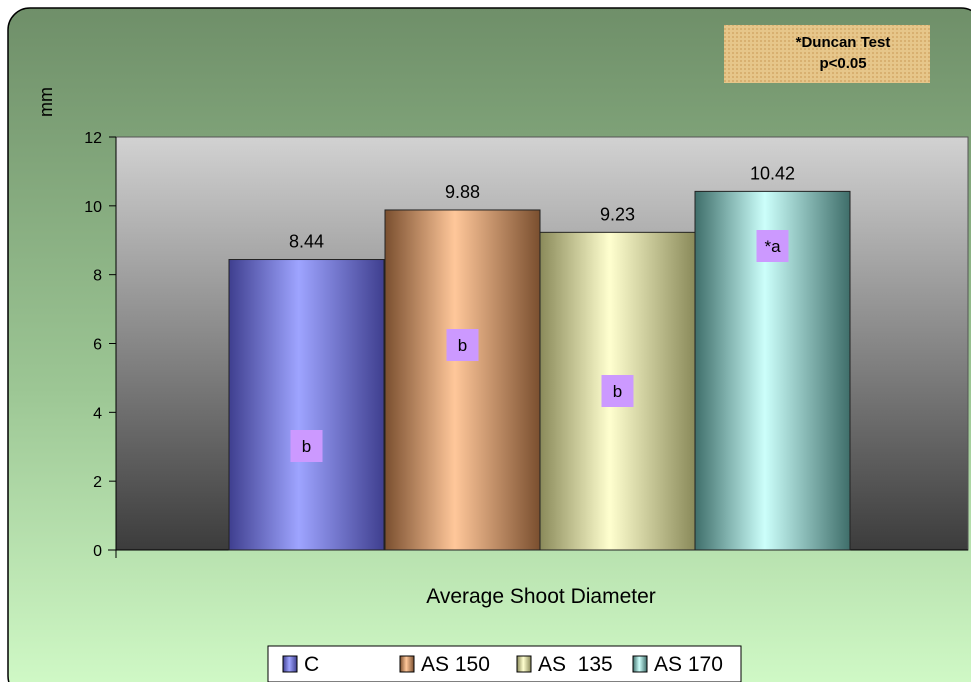 This screenshot has height=682, width=971. I want to click on bar-c, so click(306, 405).